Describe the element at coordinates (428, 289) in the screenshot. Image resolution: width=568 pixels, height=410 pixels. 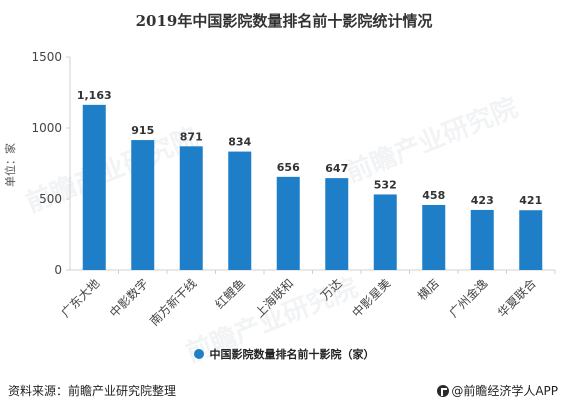
I see `x-tick-label: 横店` at that location.